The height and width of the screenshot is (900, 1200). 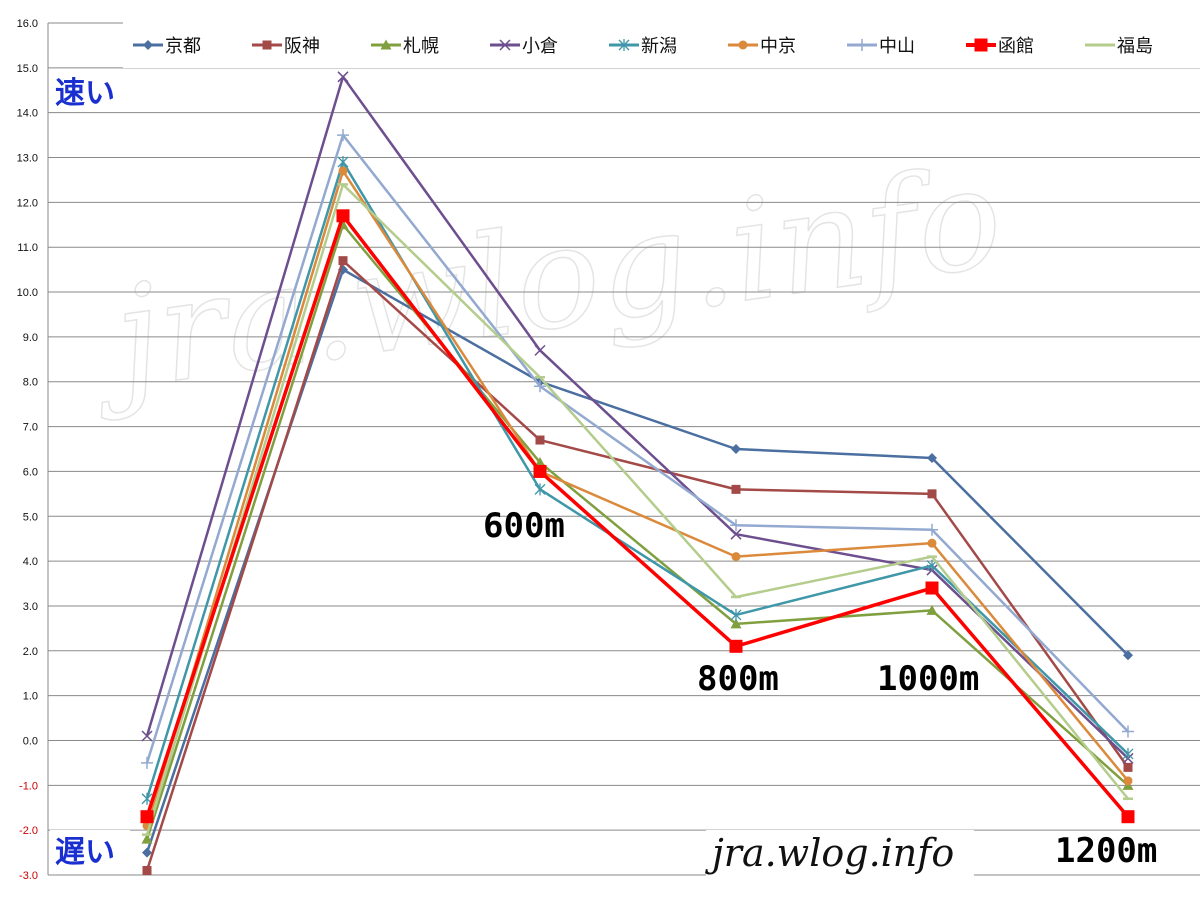 What do you see at coordinates (27, 293) in the screenshot?
I see `y-tick-label: 10.0` at bounding box center [27, 293].